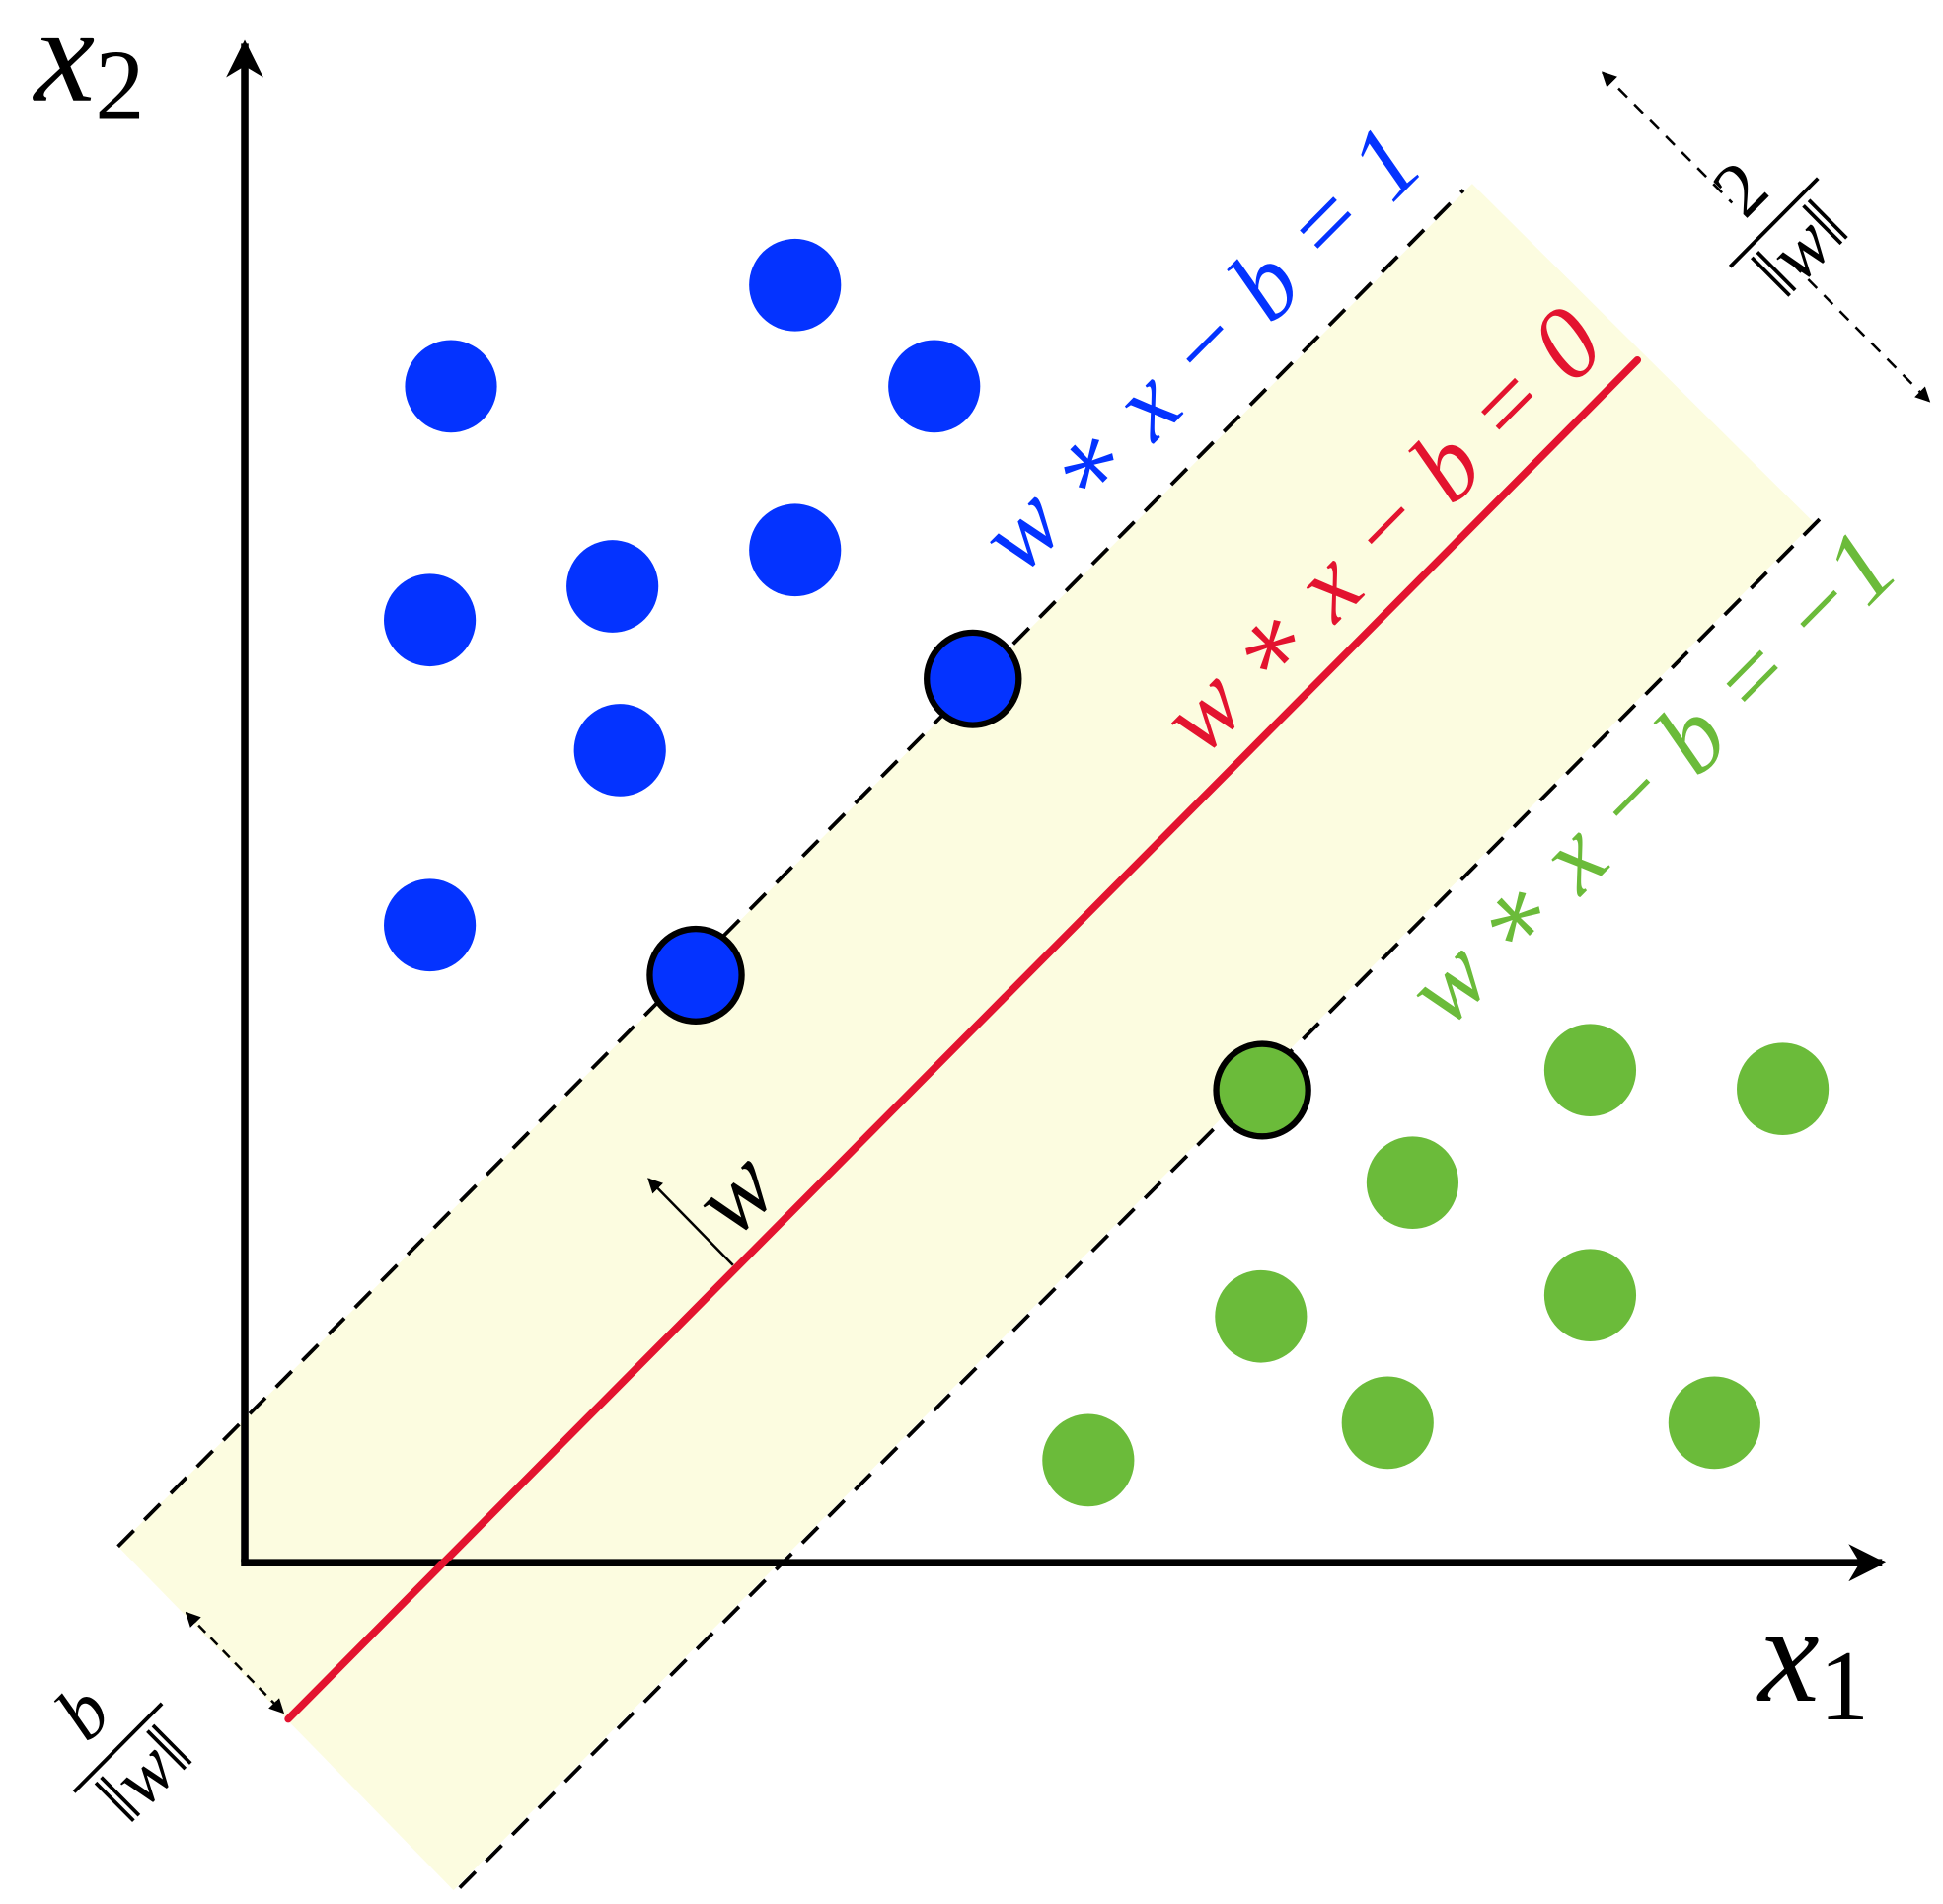 The image size is (1943, 1904). I want to click on negative-points, so click(1436, 1265).